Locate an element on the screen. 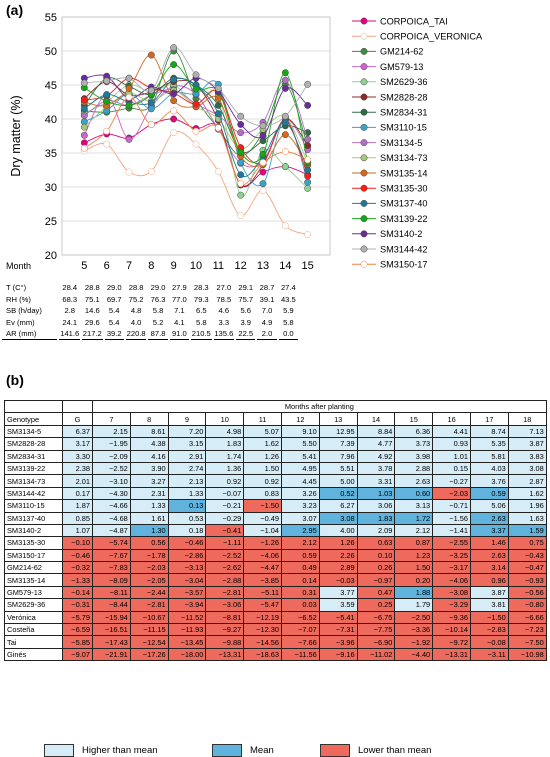  legend-item: Higher than mean is located at coordinates (101, 750).